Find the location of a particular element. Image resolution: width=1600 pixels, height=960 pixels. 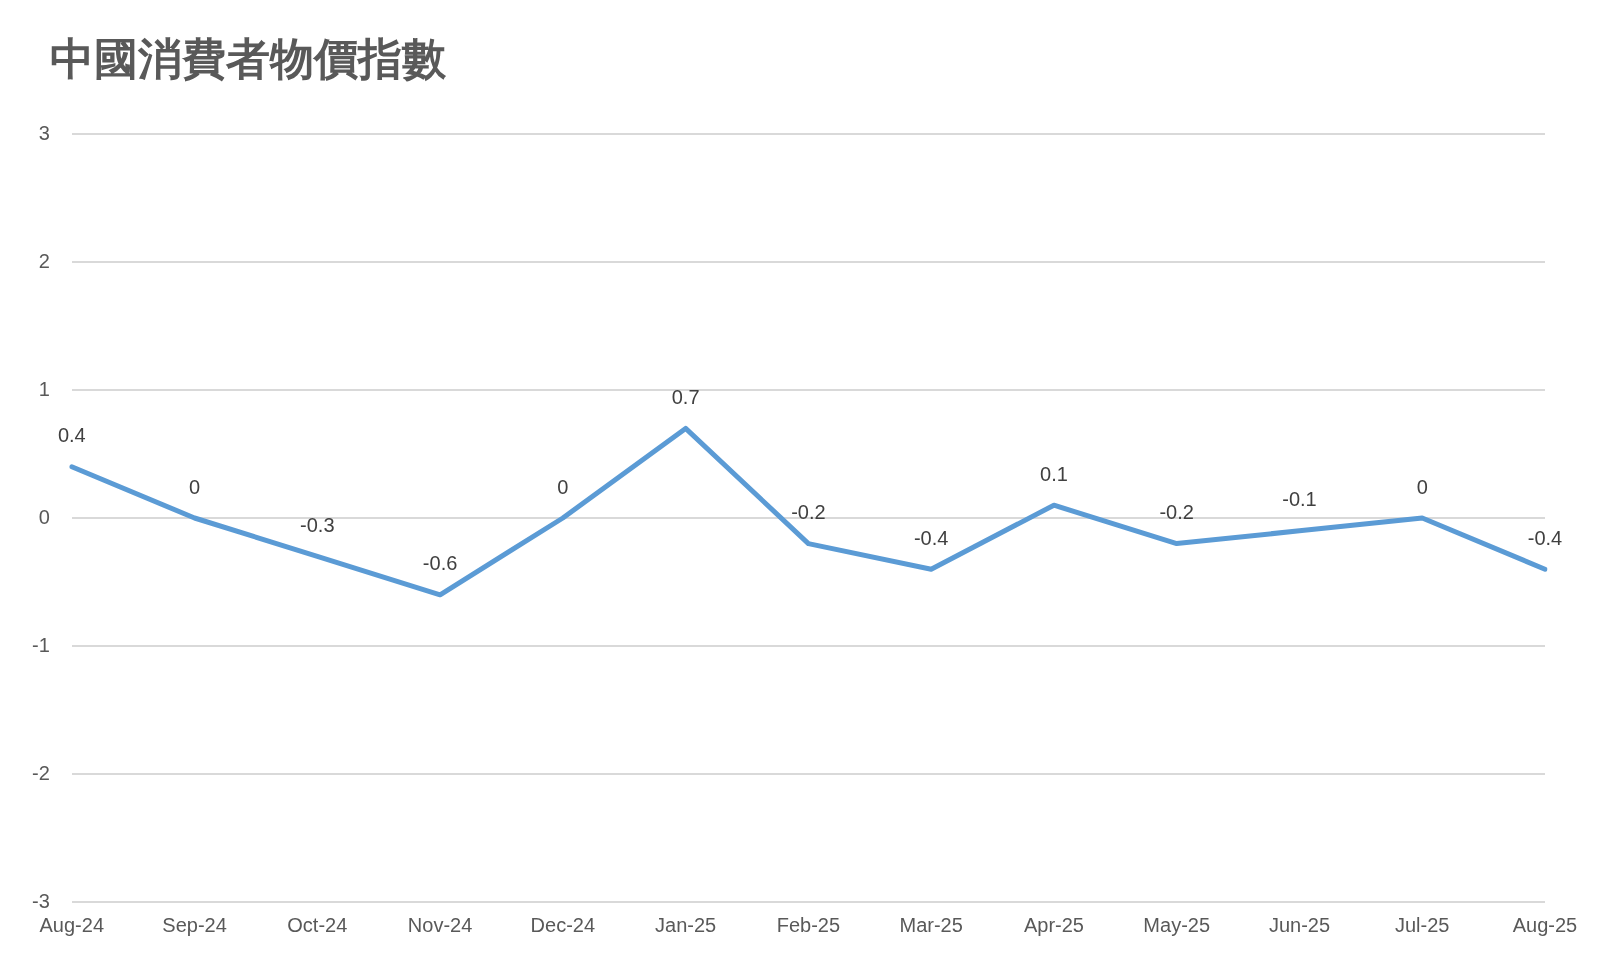

x-tick-label: Apr-25 is located at coordinates (1053, 924).